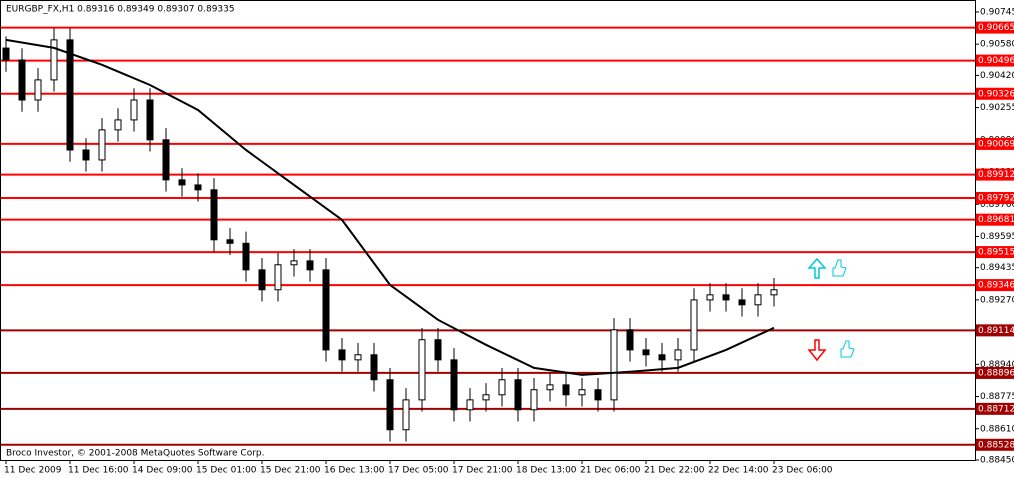 Image resolution: width=1014 pixels, height=479 pixels. I want to click on y-tick-label: 0.89270, so click(997, 300).